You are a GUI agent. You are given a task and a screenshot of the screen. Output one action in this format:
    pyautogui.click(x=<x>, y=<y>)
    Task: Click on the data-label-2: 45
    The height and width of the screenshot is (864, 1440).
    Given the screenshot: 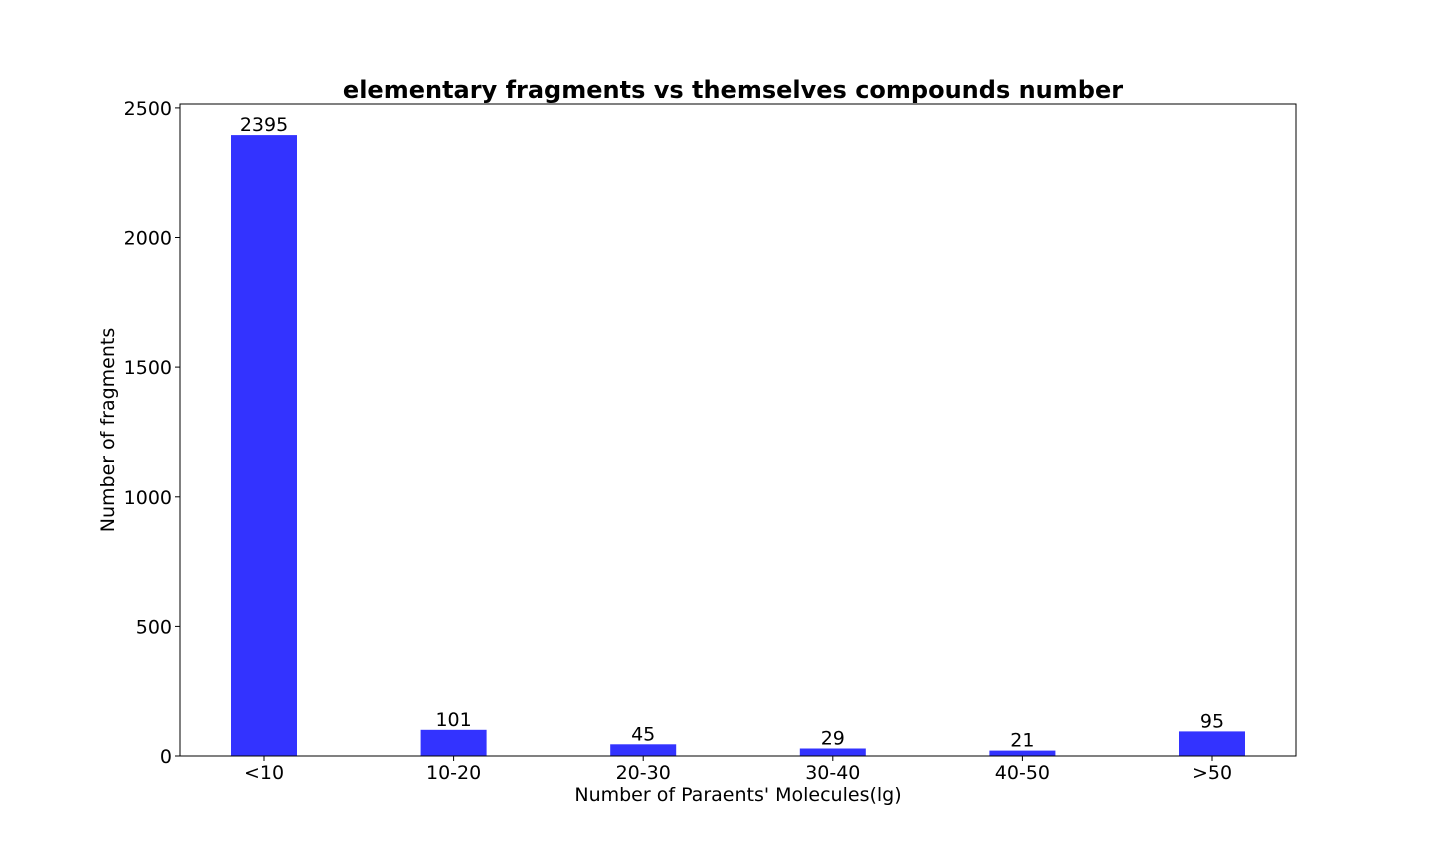 What is the action you would take?
    pyautogui.click(x=643, y=734)
    